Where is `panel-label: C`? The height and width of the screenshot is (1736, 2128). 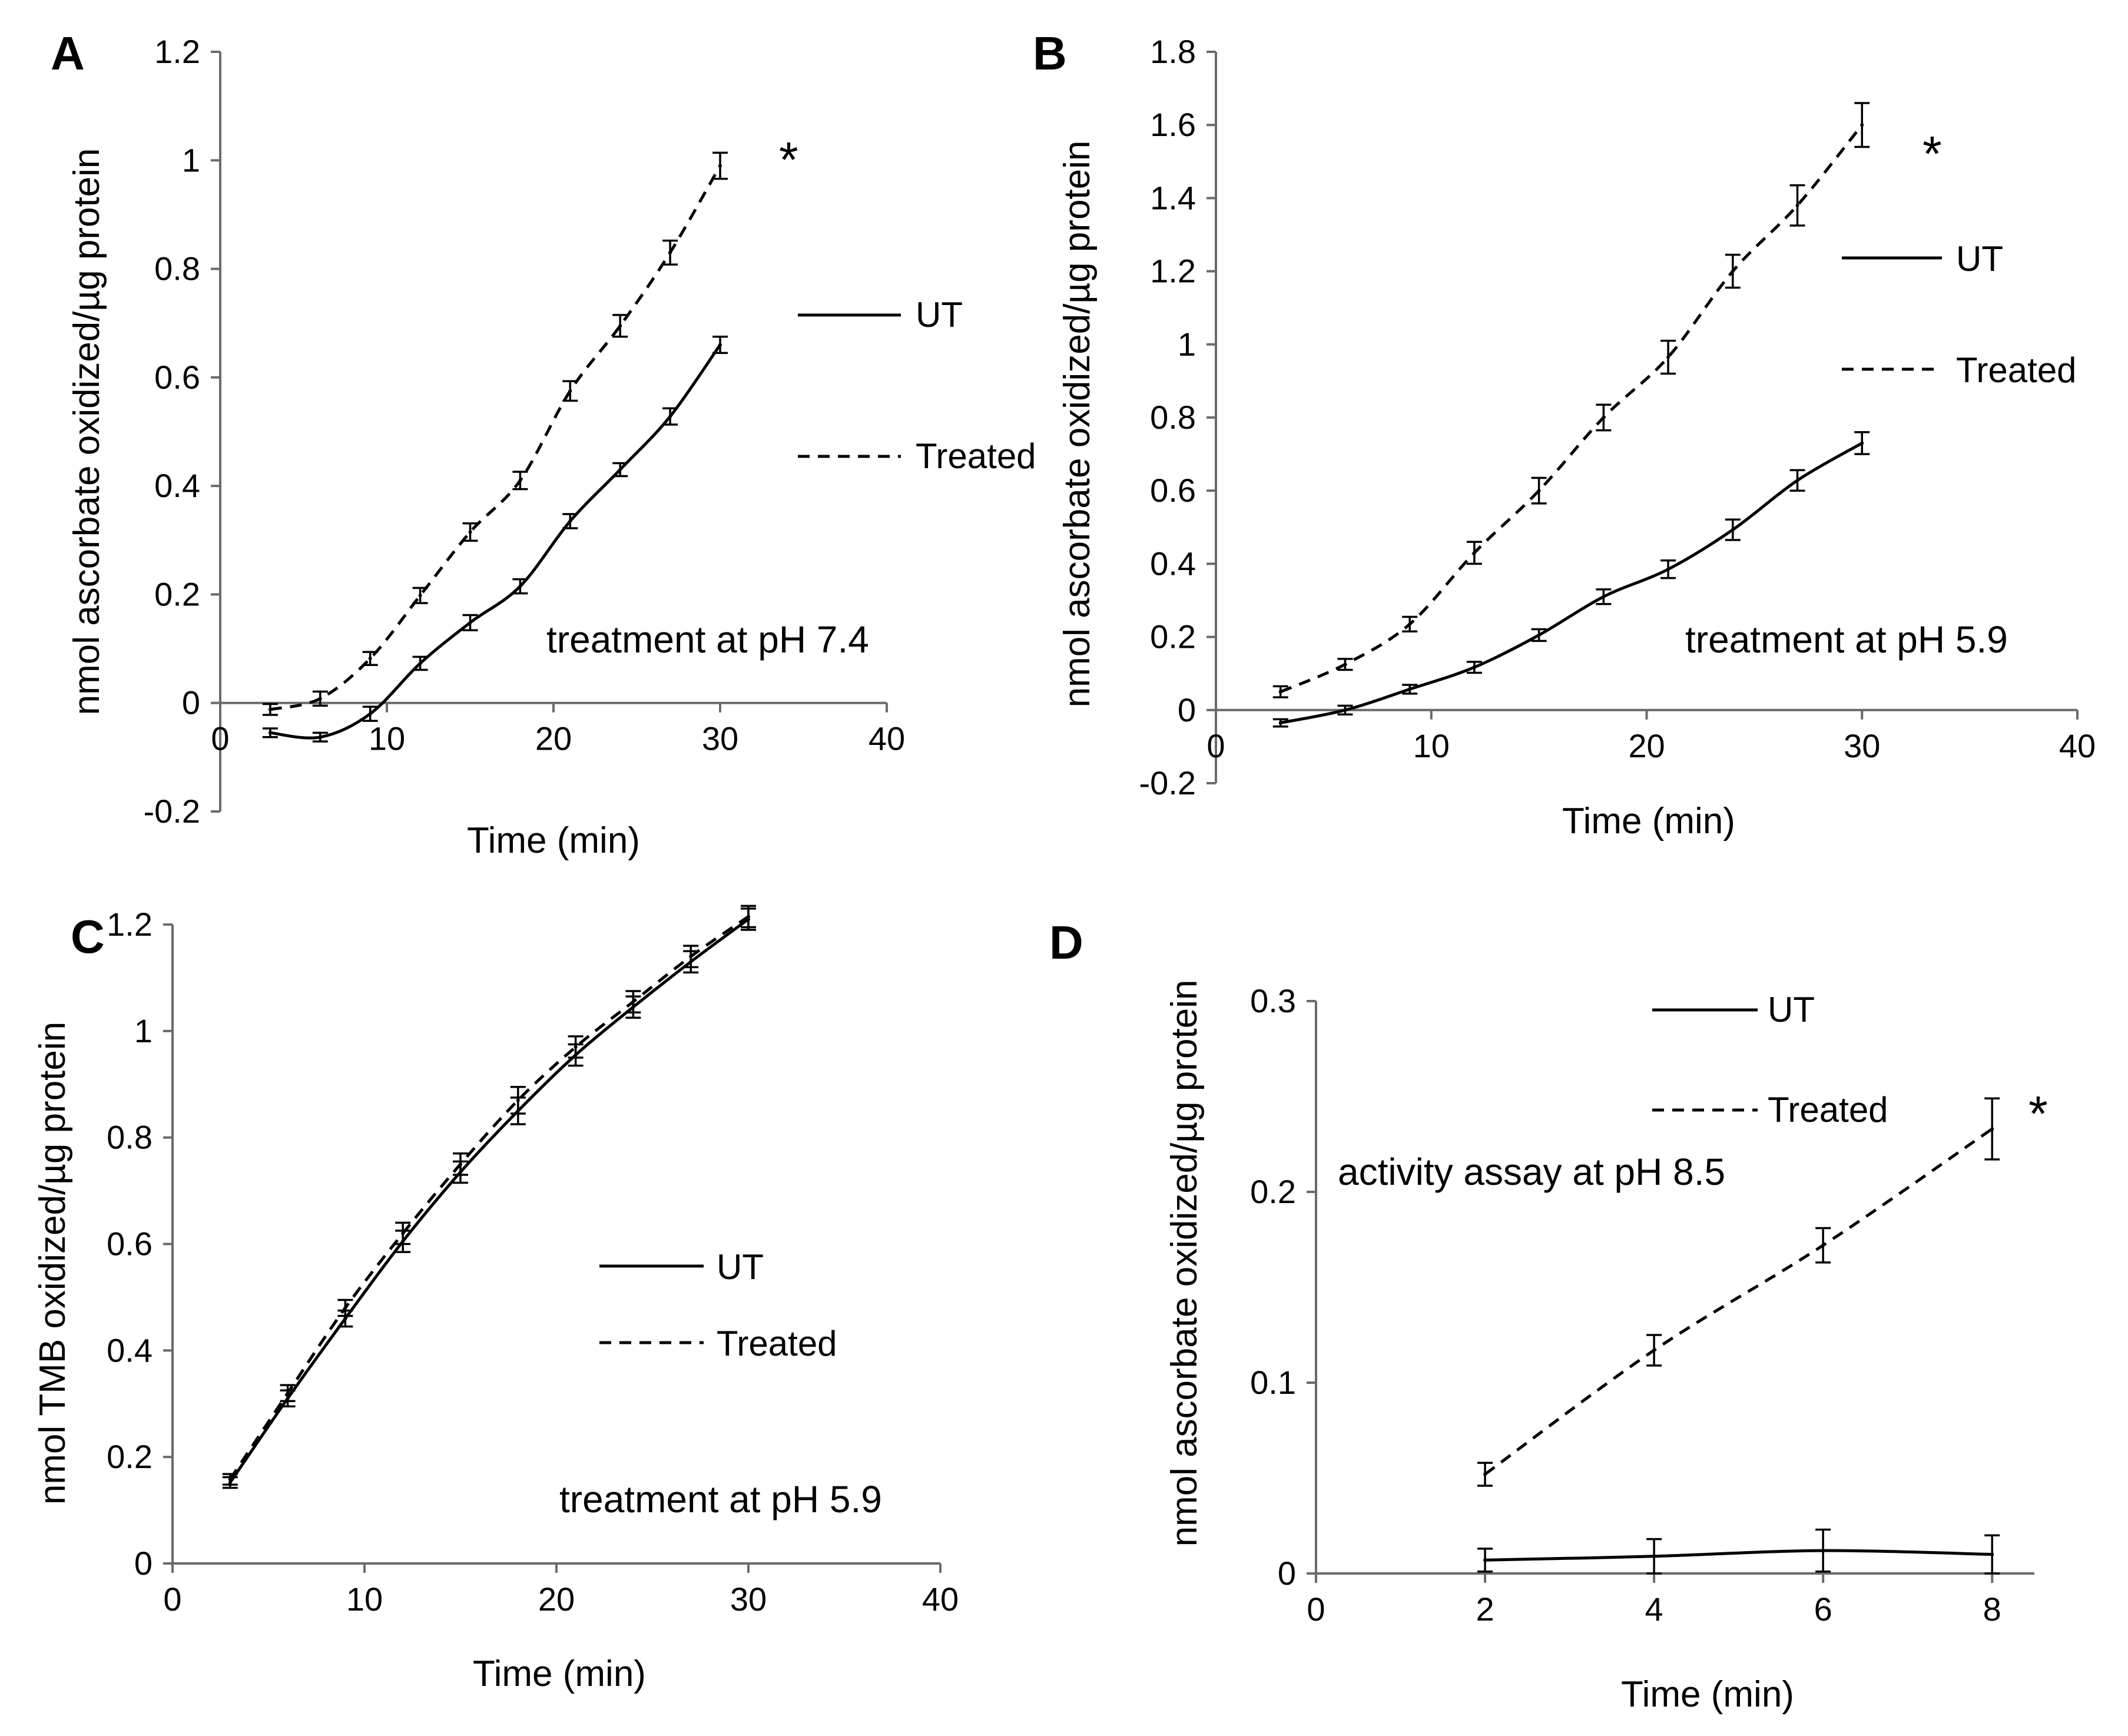
panel-label: C is located at coordinates (88, 936).